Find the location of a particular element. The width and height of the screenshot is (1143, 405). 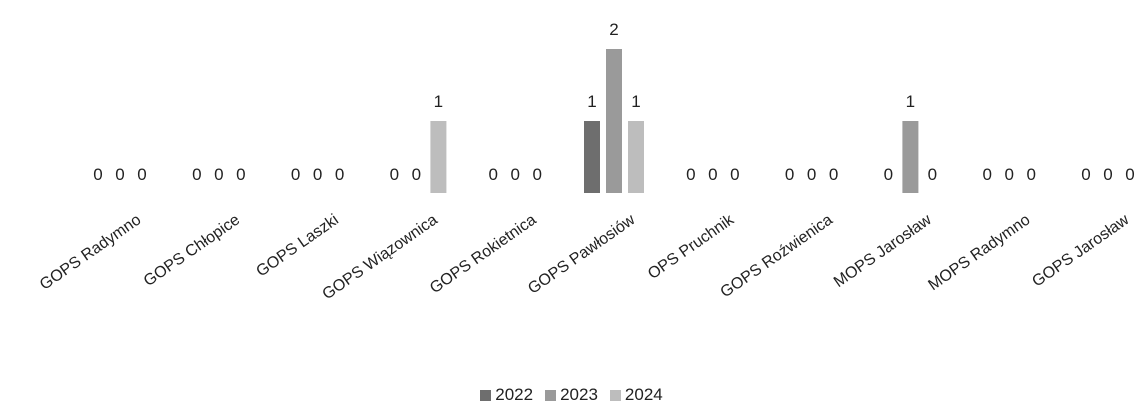

data-label-2023-7: 0 is located at coordinates (811, 174).